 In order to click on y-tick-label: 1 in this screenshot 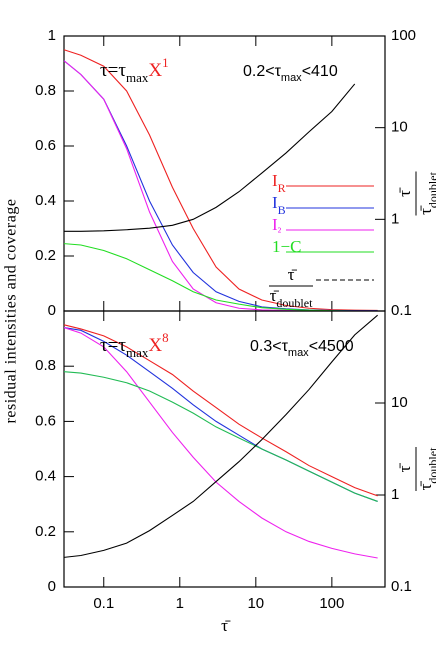, I will do `click(52, 35)`.